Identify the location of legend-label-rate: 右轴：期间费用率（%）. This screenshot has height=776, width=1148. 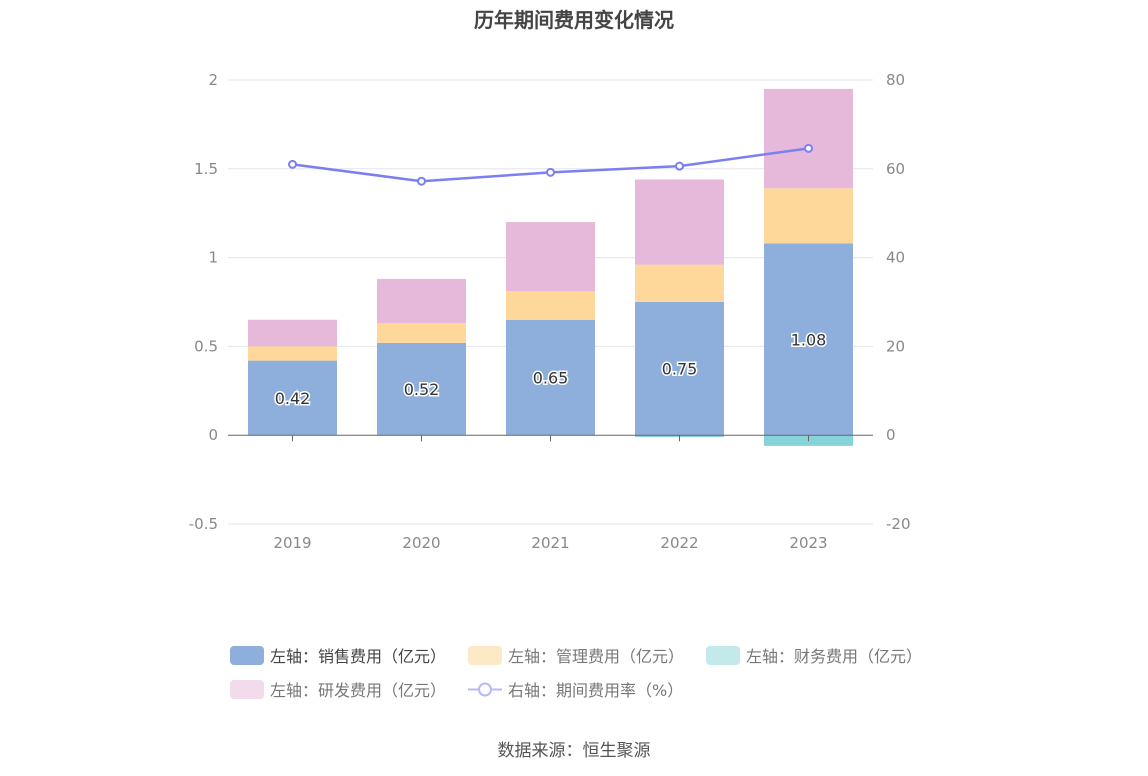
(596, 690).